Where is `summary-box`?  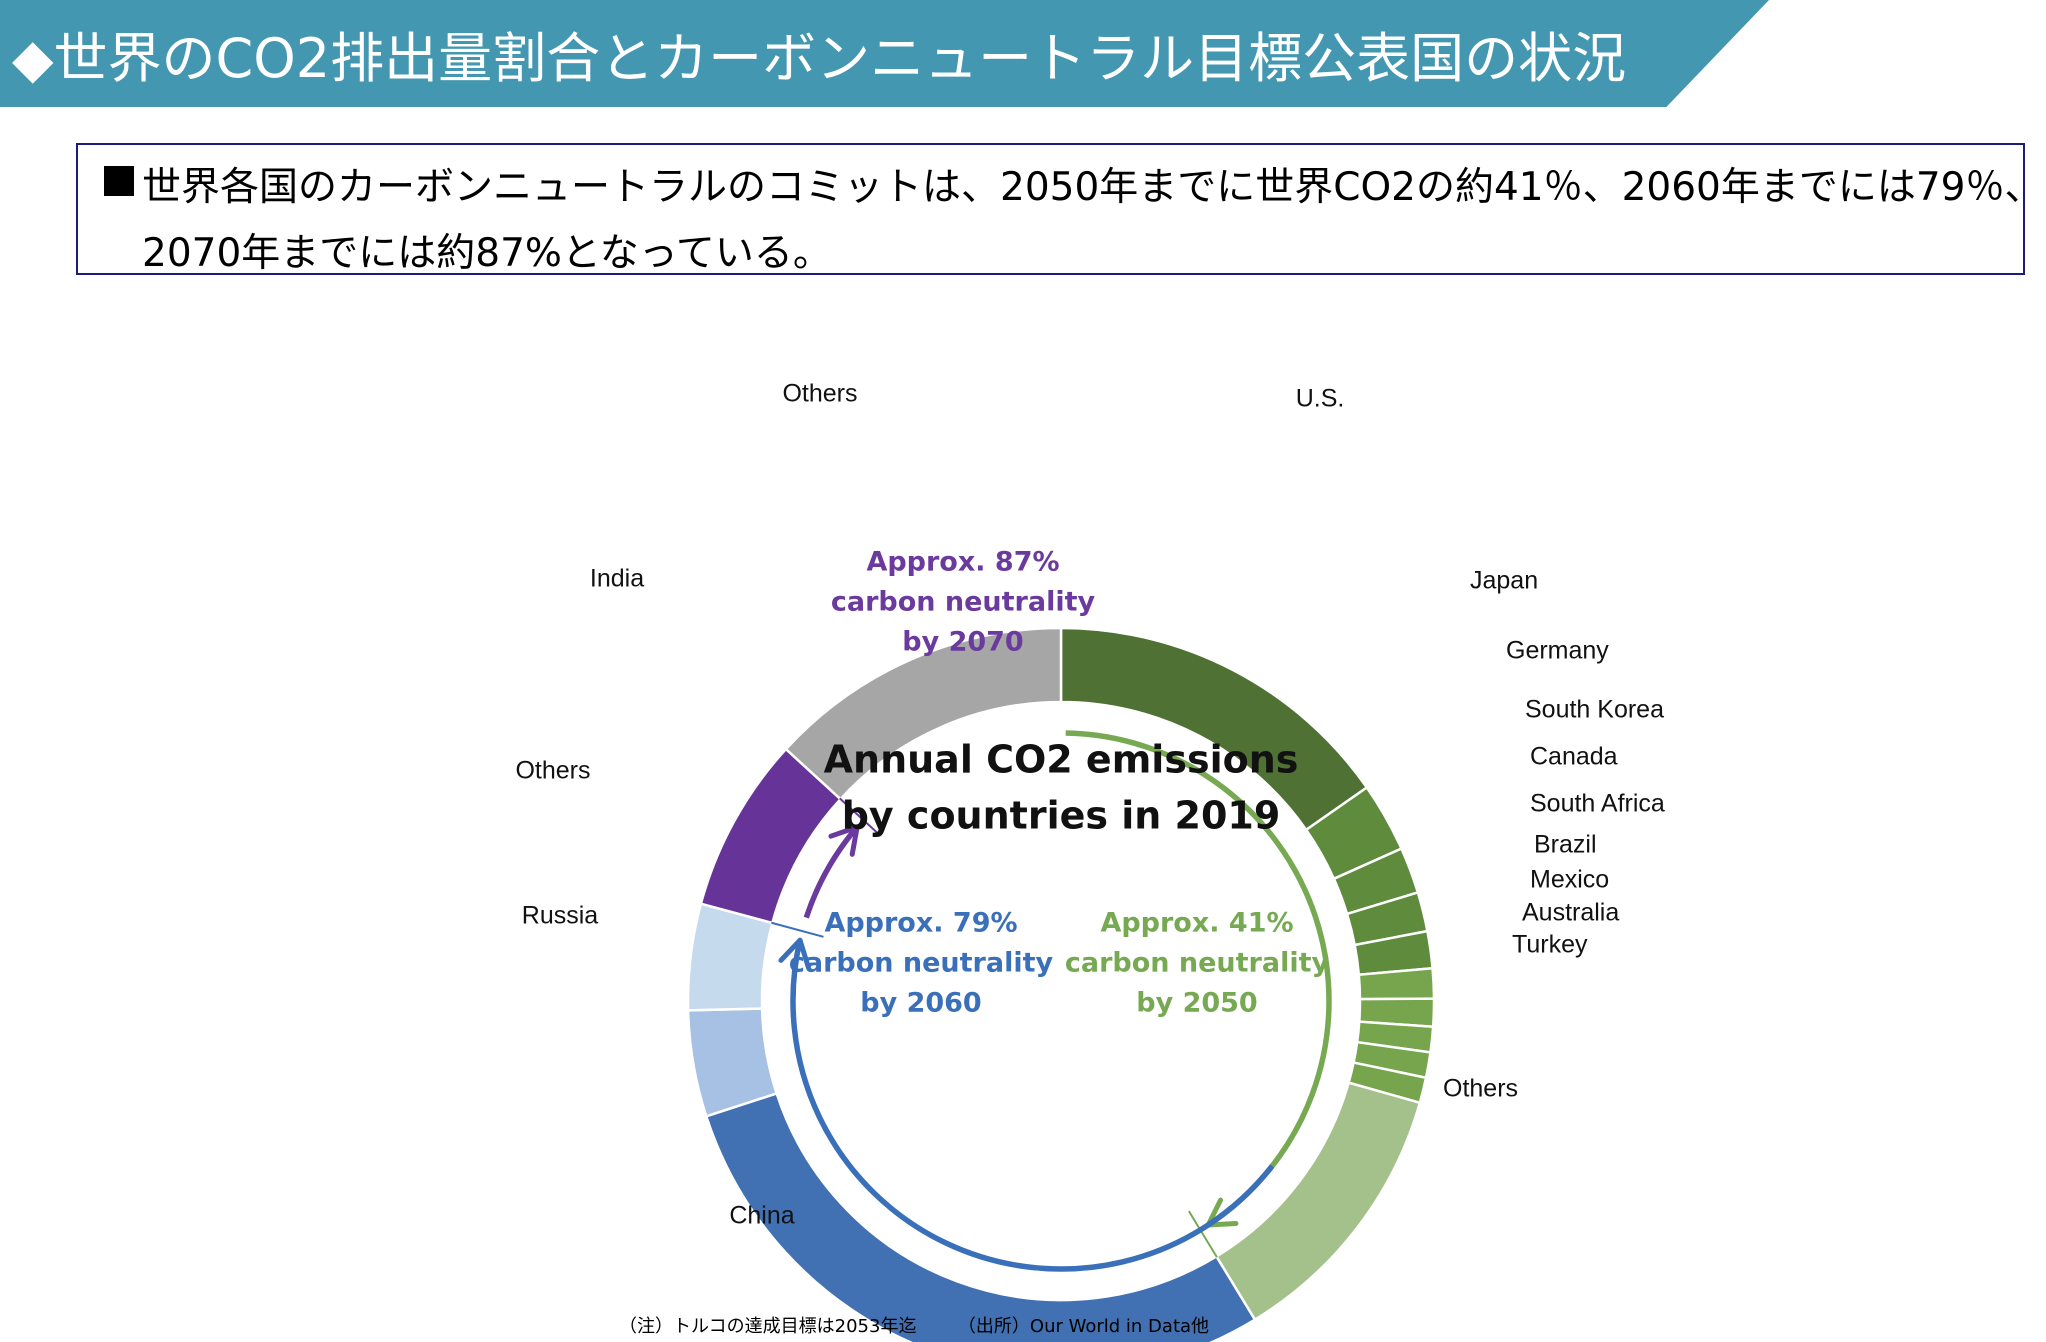
summary-box is located at coordinates (1050, 209).